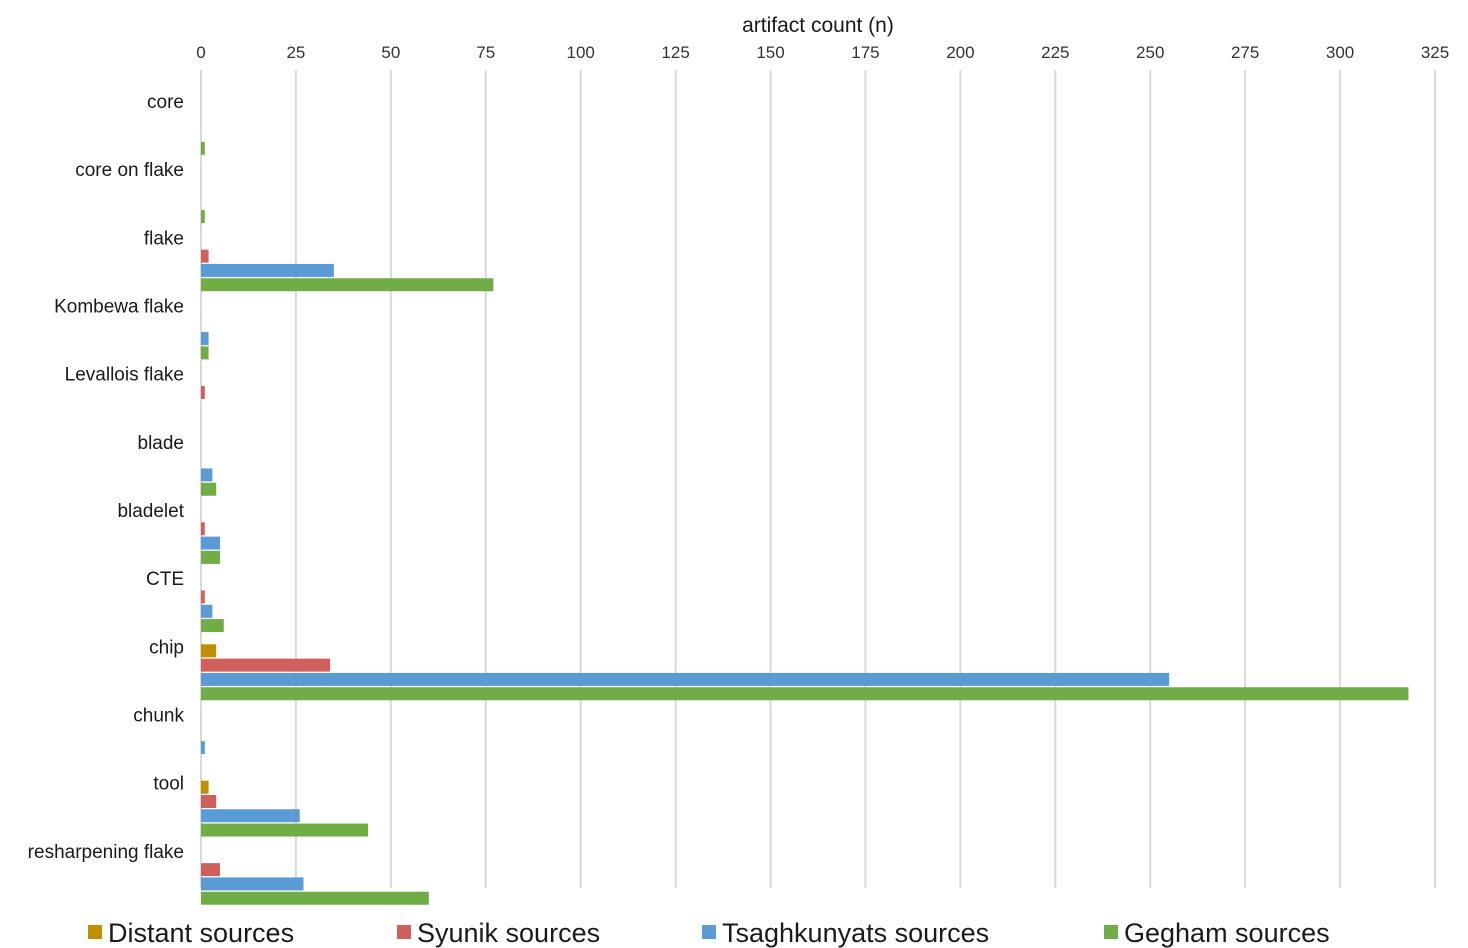 The image size is (1468, 948). Describe the element at coordinates (818, 25) in the screenshot. I see `x-axis-title: artifact count (n)` at that location.